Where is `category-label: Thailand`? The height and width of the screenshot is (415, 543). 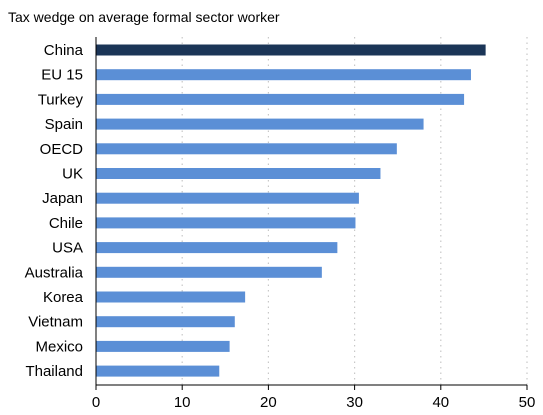 category-label: Thailand is located at coordinates (54, 371).